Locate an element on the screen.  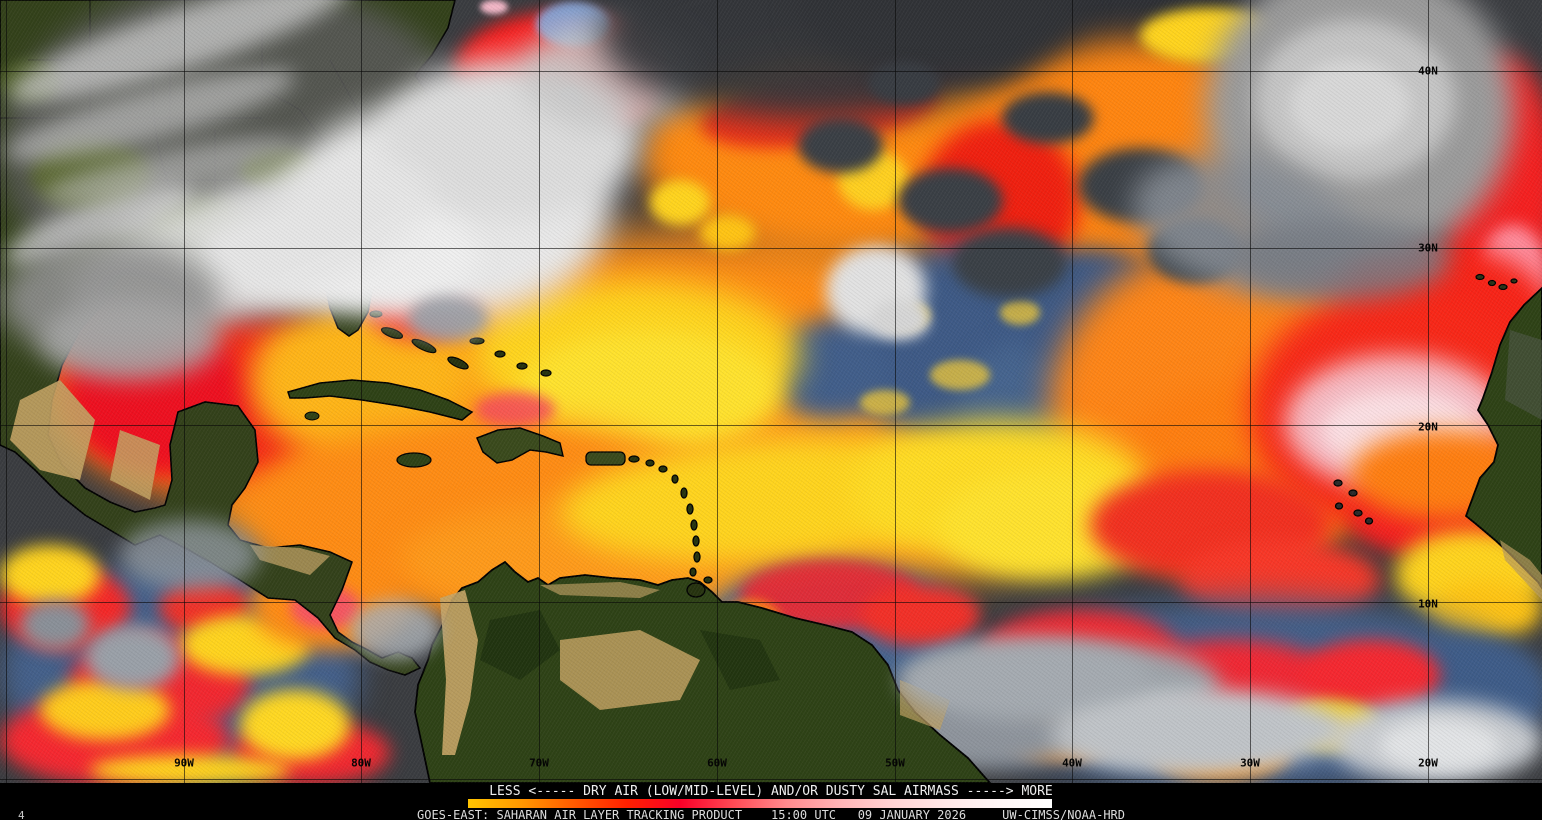
terrain-mexico is located at coordinates (52, 430).